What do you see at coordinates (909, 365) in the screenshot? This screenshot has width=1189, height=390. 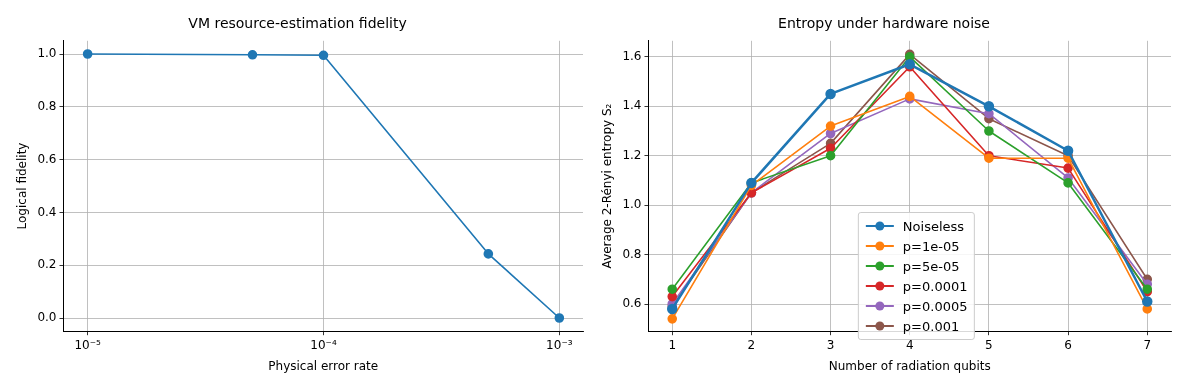 I see `x-axis-title: Number of radiation qubits` at bounding box center [909, 365].